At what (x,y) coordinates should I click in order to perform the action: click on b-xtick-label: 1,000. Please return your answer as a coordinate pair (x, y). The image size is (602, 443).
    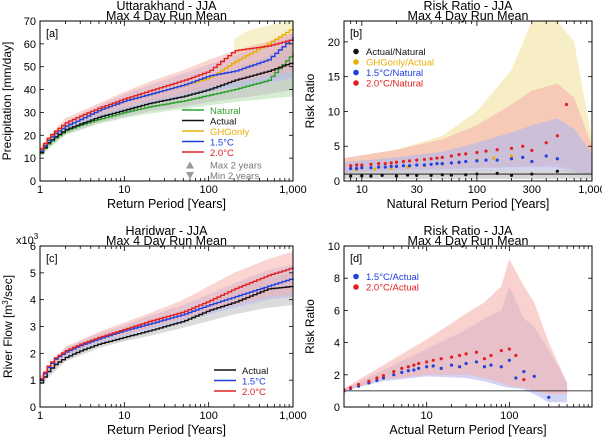
    Looking at the image, I should click on (590, 190).